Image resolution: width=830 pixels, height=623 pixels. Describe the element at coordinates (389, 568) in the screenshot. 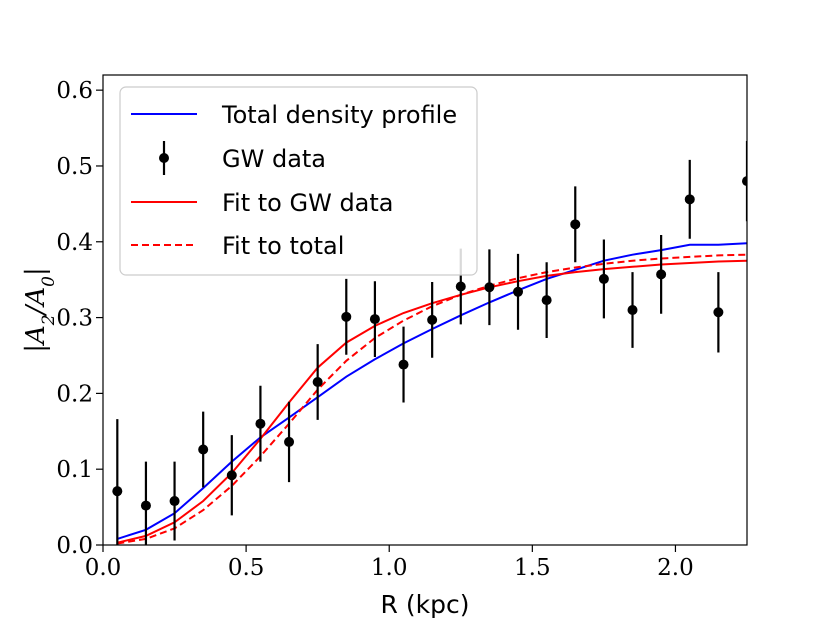

I see `x-tick-label: 1.0` at that location.